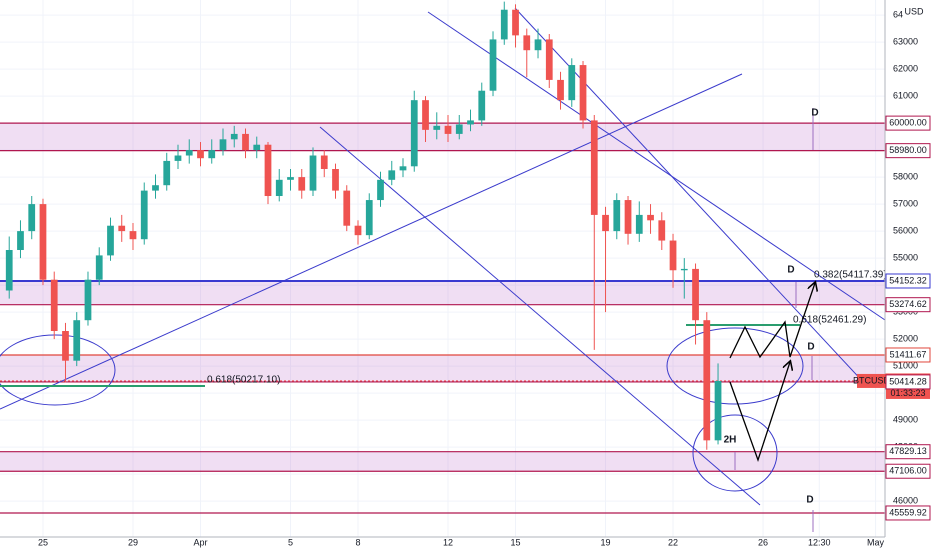 The width and height of the screenshot is (932, 550). Describe the element at coordinates (905, 338) in the screenshot. I see `y-tick-label: 52000` at that location.